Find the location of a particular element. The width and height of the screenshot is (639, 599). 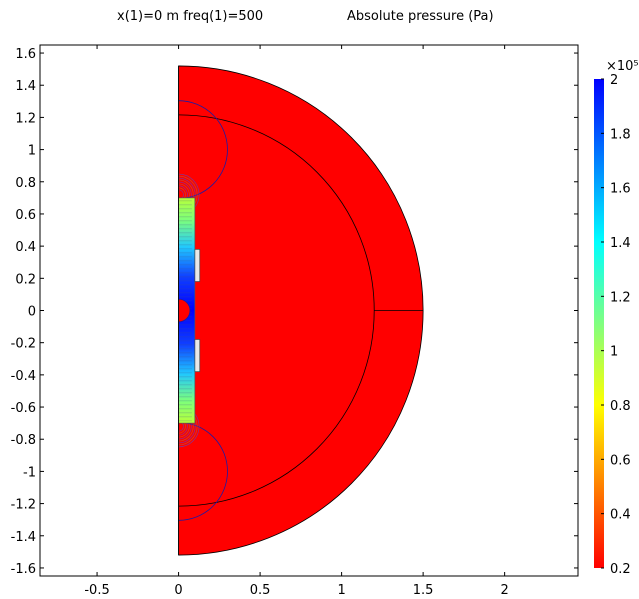

colorbar-tick-label: 0.6 is located at coordinates (620, 460).